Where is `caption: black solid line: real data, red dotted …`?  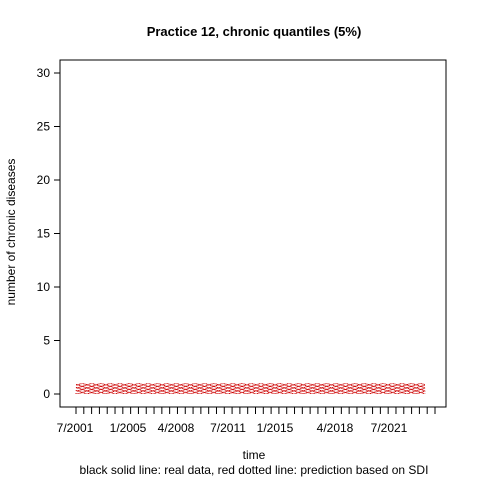
caption: black solid line: real data, red dotted … is located at coordinates (254, 470).